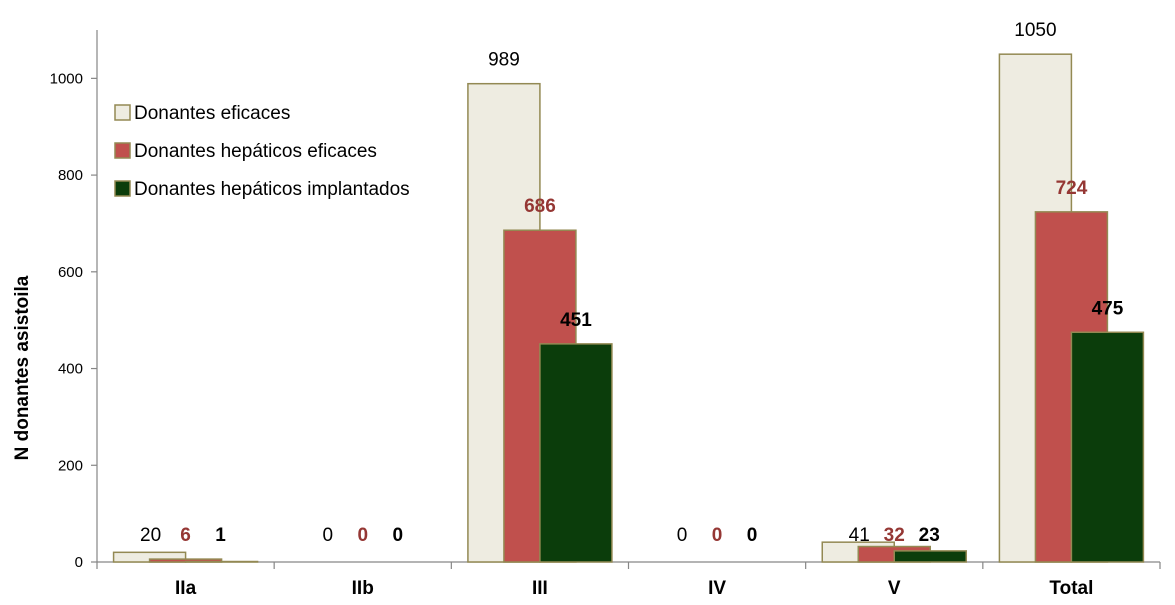  I want to click on x-category-label: IV, so click(717, 588).